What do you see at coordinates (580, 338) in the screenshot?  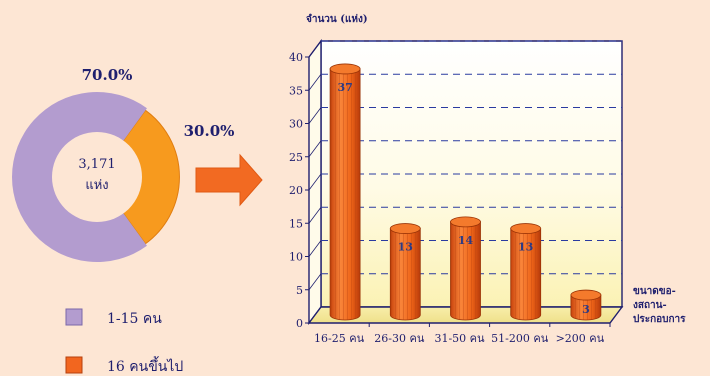 I see `x-tick-label: >200 คน` at bounding box center [580, 338].